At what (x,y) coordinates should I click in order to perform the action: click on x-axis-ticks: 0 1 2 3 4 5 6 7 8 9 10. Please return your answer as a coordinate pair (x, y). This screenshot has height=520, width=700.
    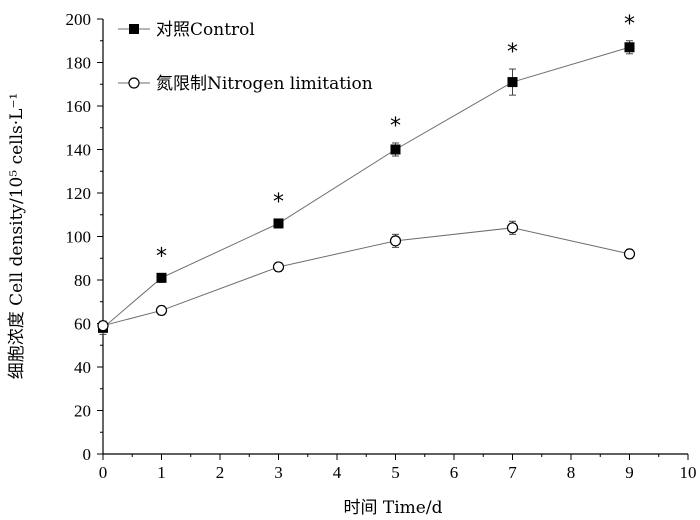
    Looking at the image, I should click on (398, 468).